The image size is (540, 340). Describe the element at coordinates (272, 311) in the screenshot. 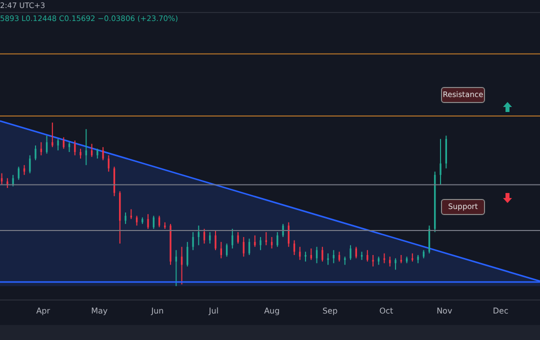

I see `x-tick-label: Aug` at that location.